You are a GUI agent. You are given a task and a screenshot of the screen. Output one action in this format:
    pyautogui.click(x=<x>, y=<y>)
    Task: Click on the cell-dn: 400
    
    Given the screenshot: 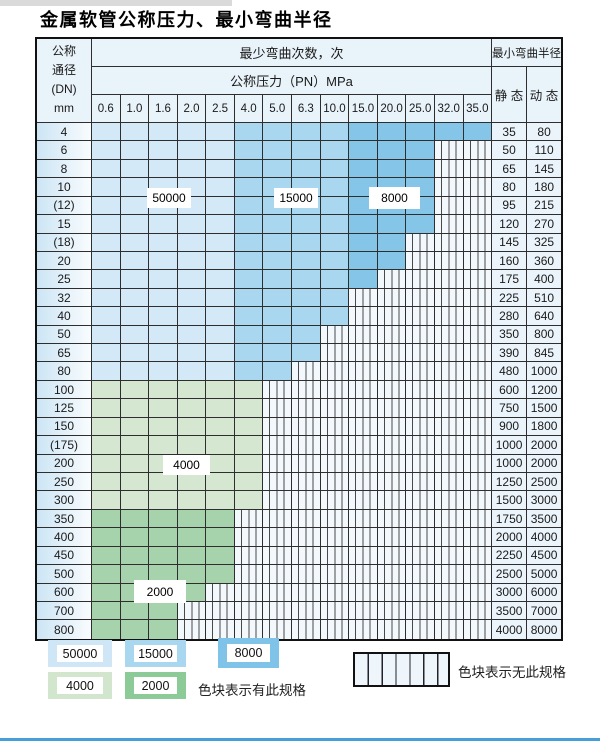 What is the action you would take?
    pyautogui.click(x=64, y=537)
    